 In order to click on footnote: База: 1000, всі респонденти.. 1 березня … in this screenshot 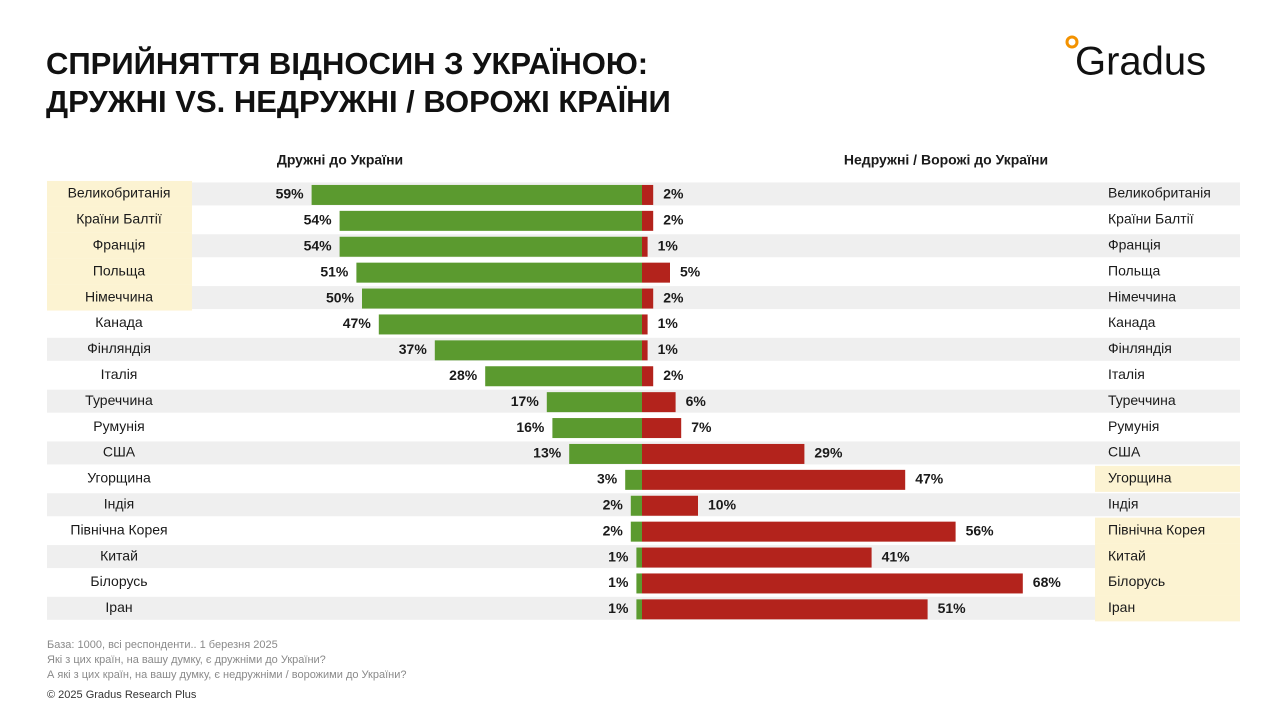, I will do `click(162, 645)`.